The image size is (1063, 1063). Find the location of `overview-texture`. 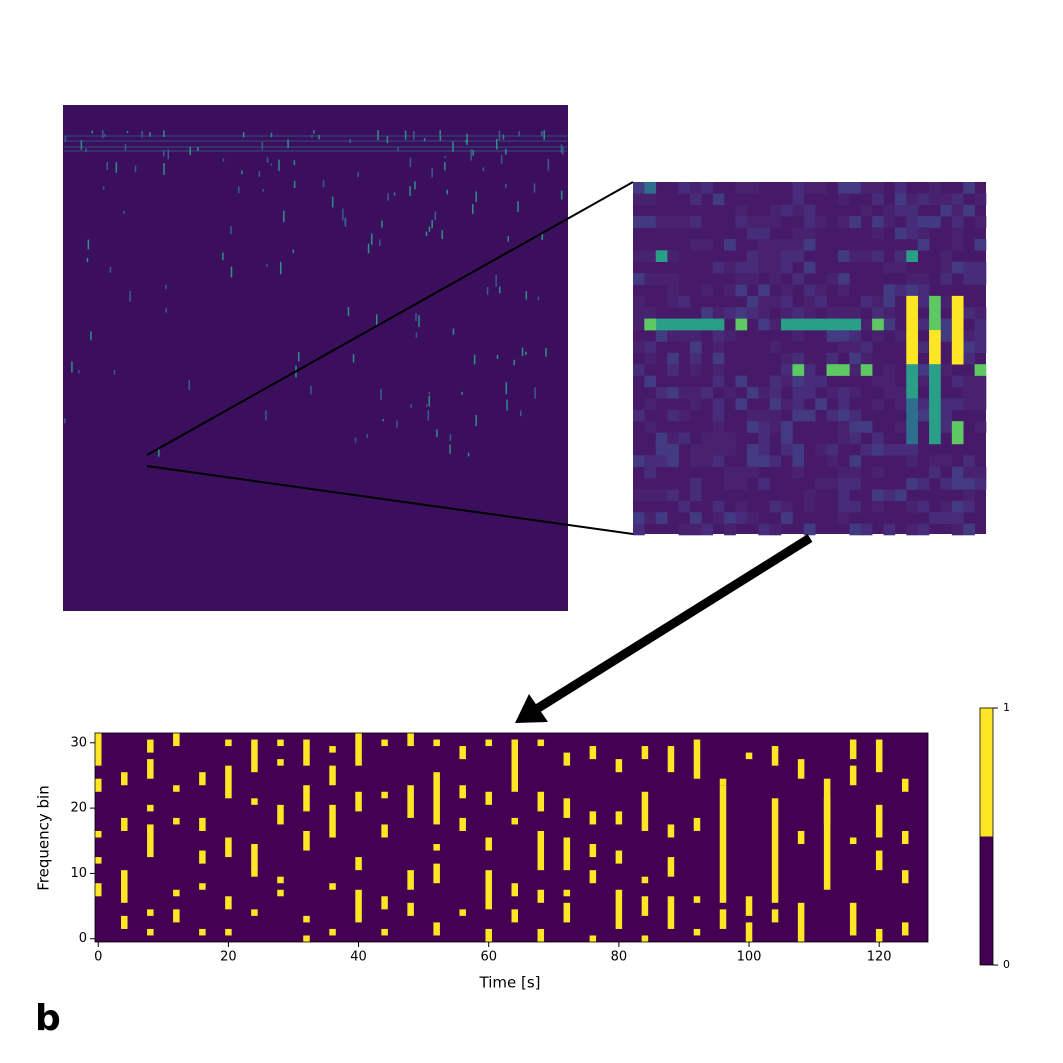

overview-texture is located at coordinates (315, 293).